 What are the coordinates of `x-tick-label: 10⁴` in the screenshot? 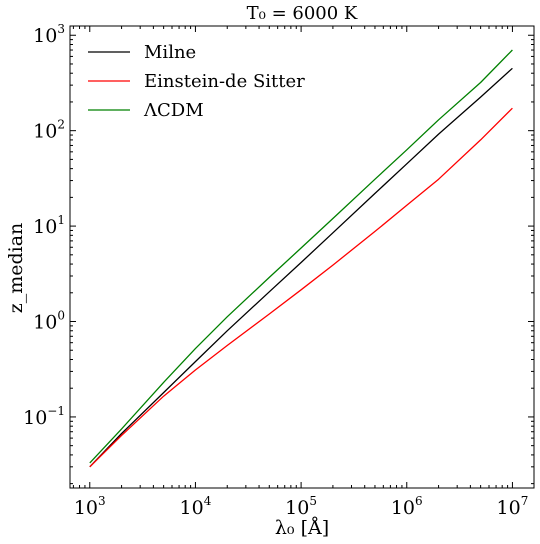 It's located at (196, 506).